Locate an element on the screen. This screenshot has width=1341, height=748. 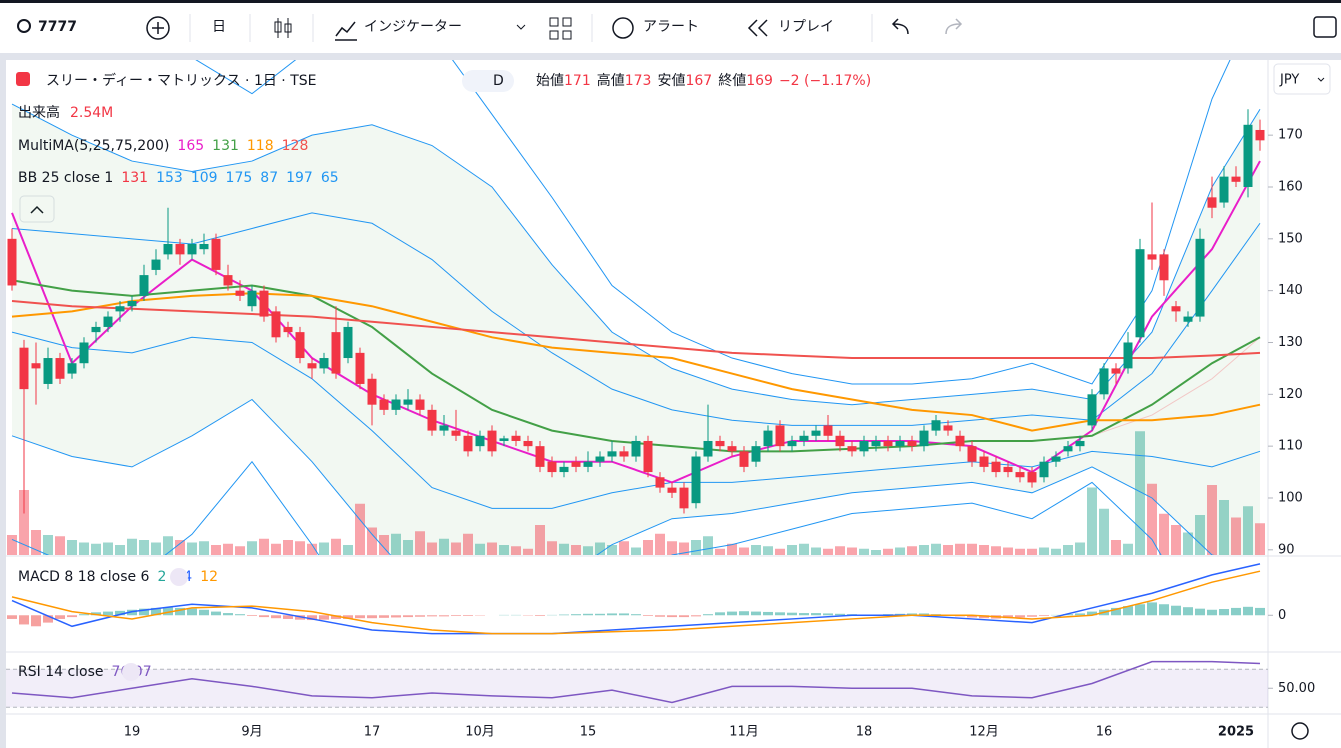
y-tick-label: 150 is located at coordinates (1290, 238).